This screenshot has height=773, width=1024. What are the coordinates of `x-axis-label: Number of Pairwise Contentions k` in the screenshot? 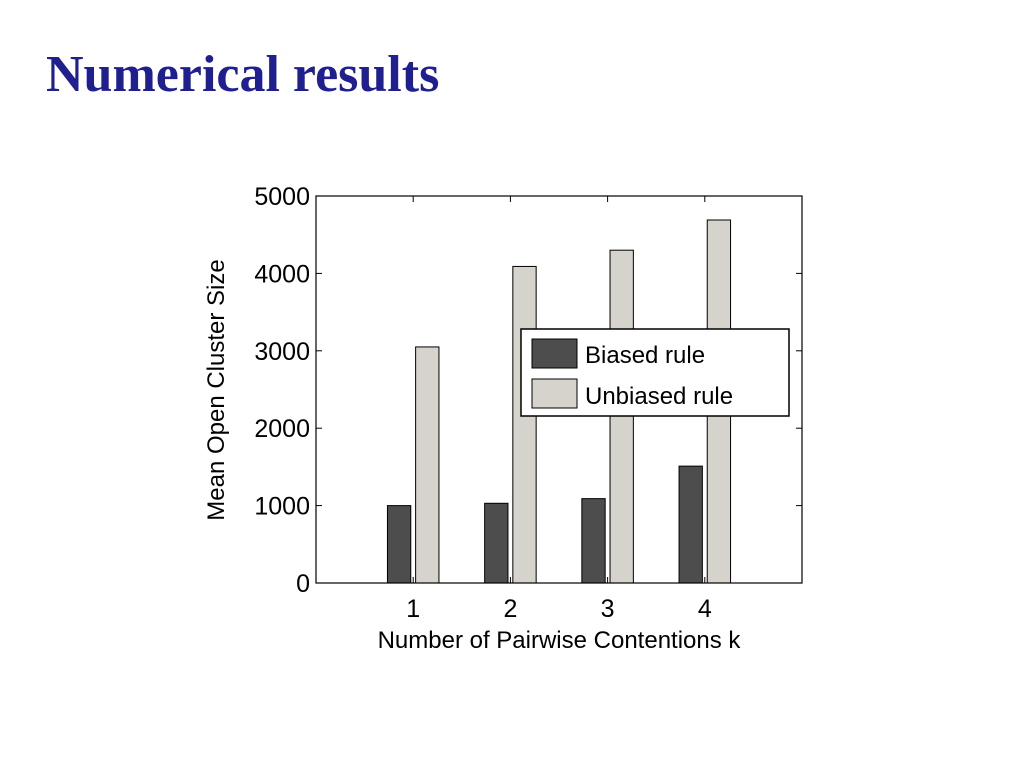 It's located at (560, 640).